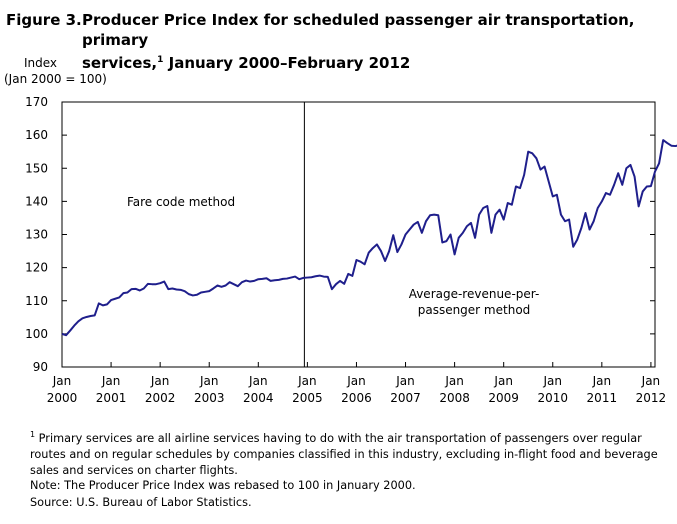 This screenshot has width=677, height=524. Describe the element at coordinates (209, 398) in the screenshot. I see `x-tick-label-year: 2003` at that location.